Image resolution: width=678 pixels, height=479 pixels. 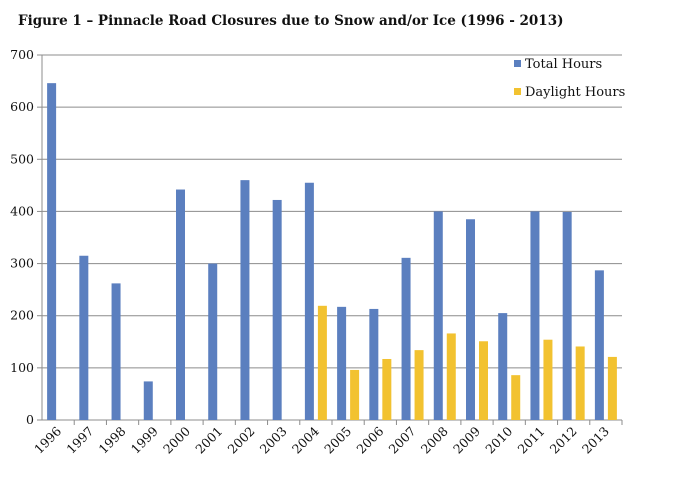 What do you see at coordinates (277, 309) in the screenshot?
I see `bar-total-hours-2003` at bounding box center [277, 309].